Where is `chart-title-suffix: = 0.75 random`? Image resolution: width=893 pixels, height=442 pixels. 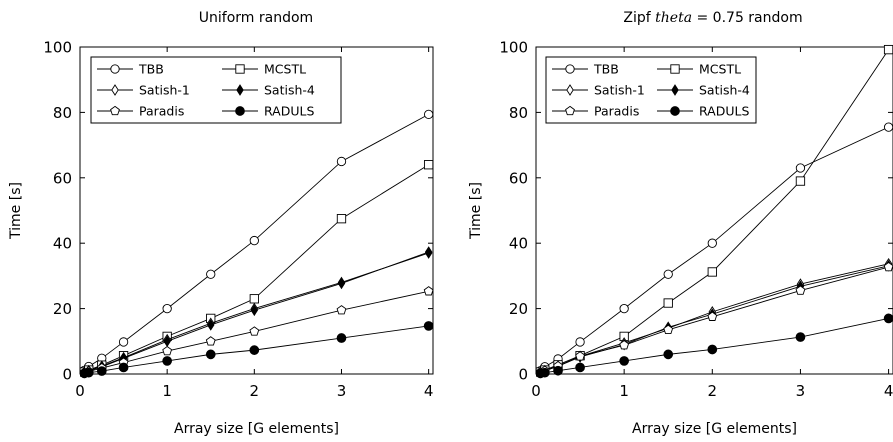 chart-title-suffix: = 0.75 random is located at coordinates (747, 18).